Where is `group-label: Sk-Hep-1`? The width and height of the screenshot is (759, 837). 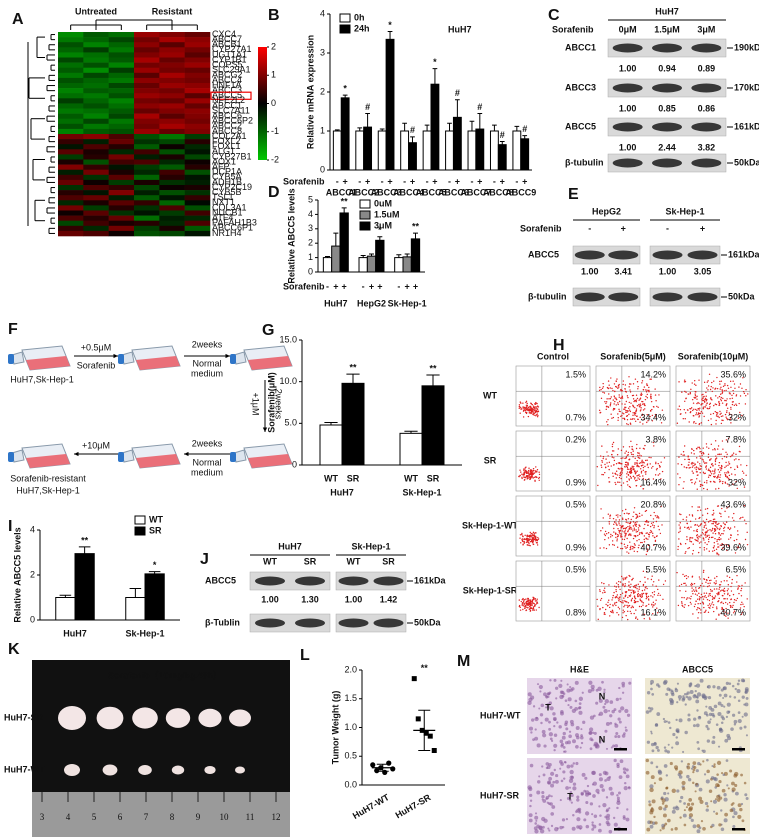 group-label: Sk-Hep-1 is located at coordinates (370, 546).